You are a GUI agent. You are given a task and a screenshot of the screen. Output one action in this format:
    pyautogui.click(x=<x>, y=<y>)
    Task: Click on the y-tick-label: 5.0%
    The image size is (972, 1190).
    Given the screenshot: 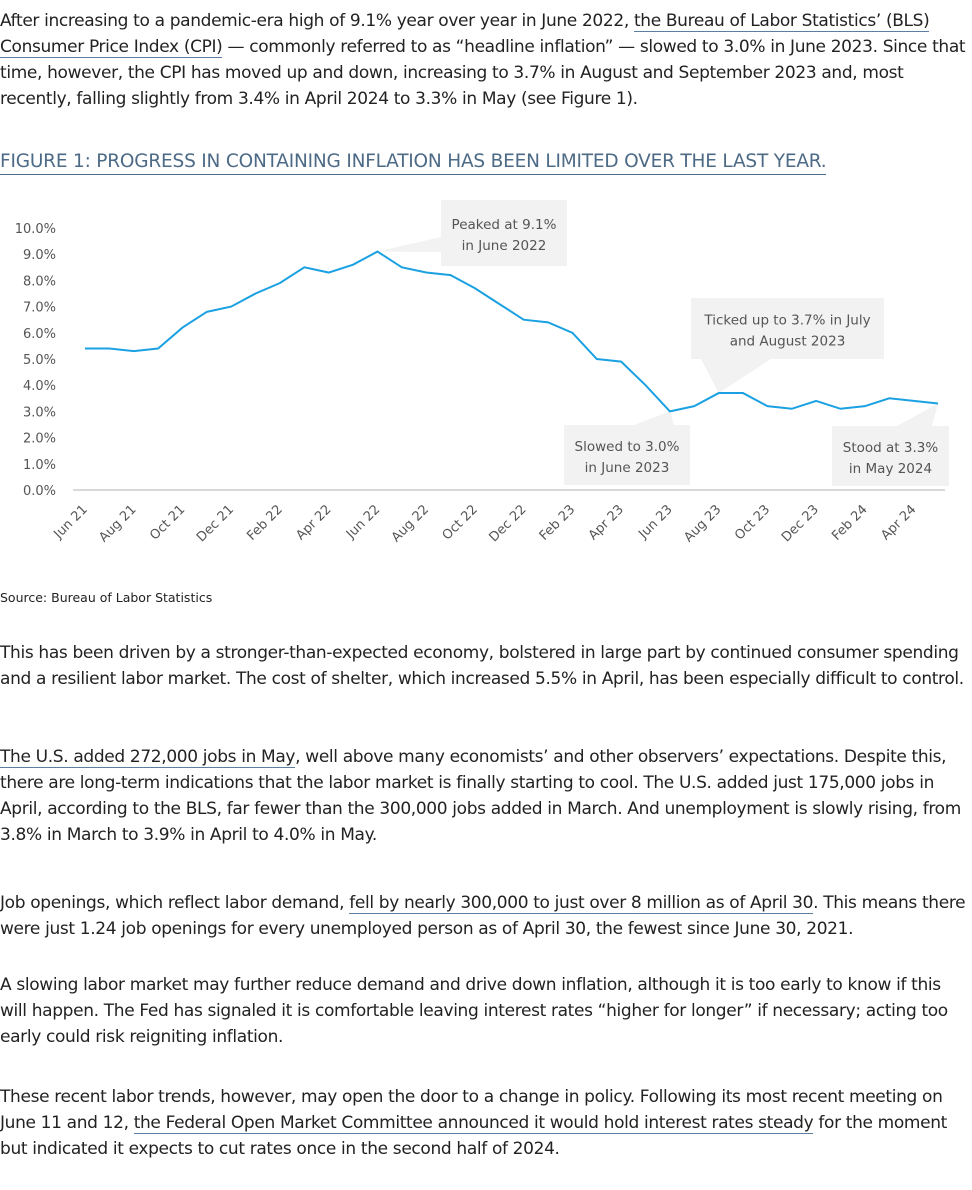 What is the action you would take?
    pyautogui.click(x=39, y=360)
    